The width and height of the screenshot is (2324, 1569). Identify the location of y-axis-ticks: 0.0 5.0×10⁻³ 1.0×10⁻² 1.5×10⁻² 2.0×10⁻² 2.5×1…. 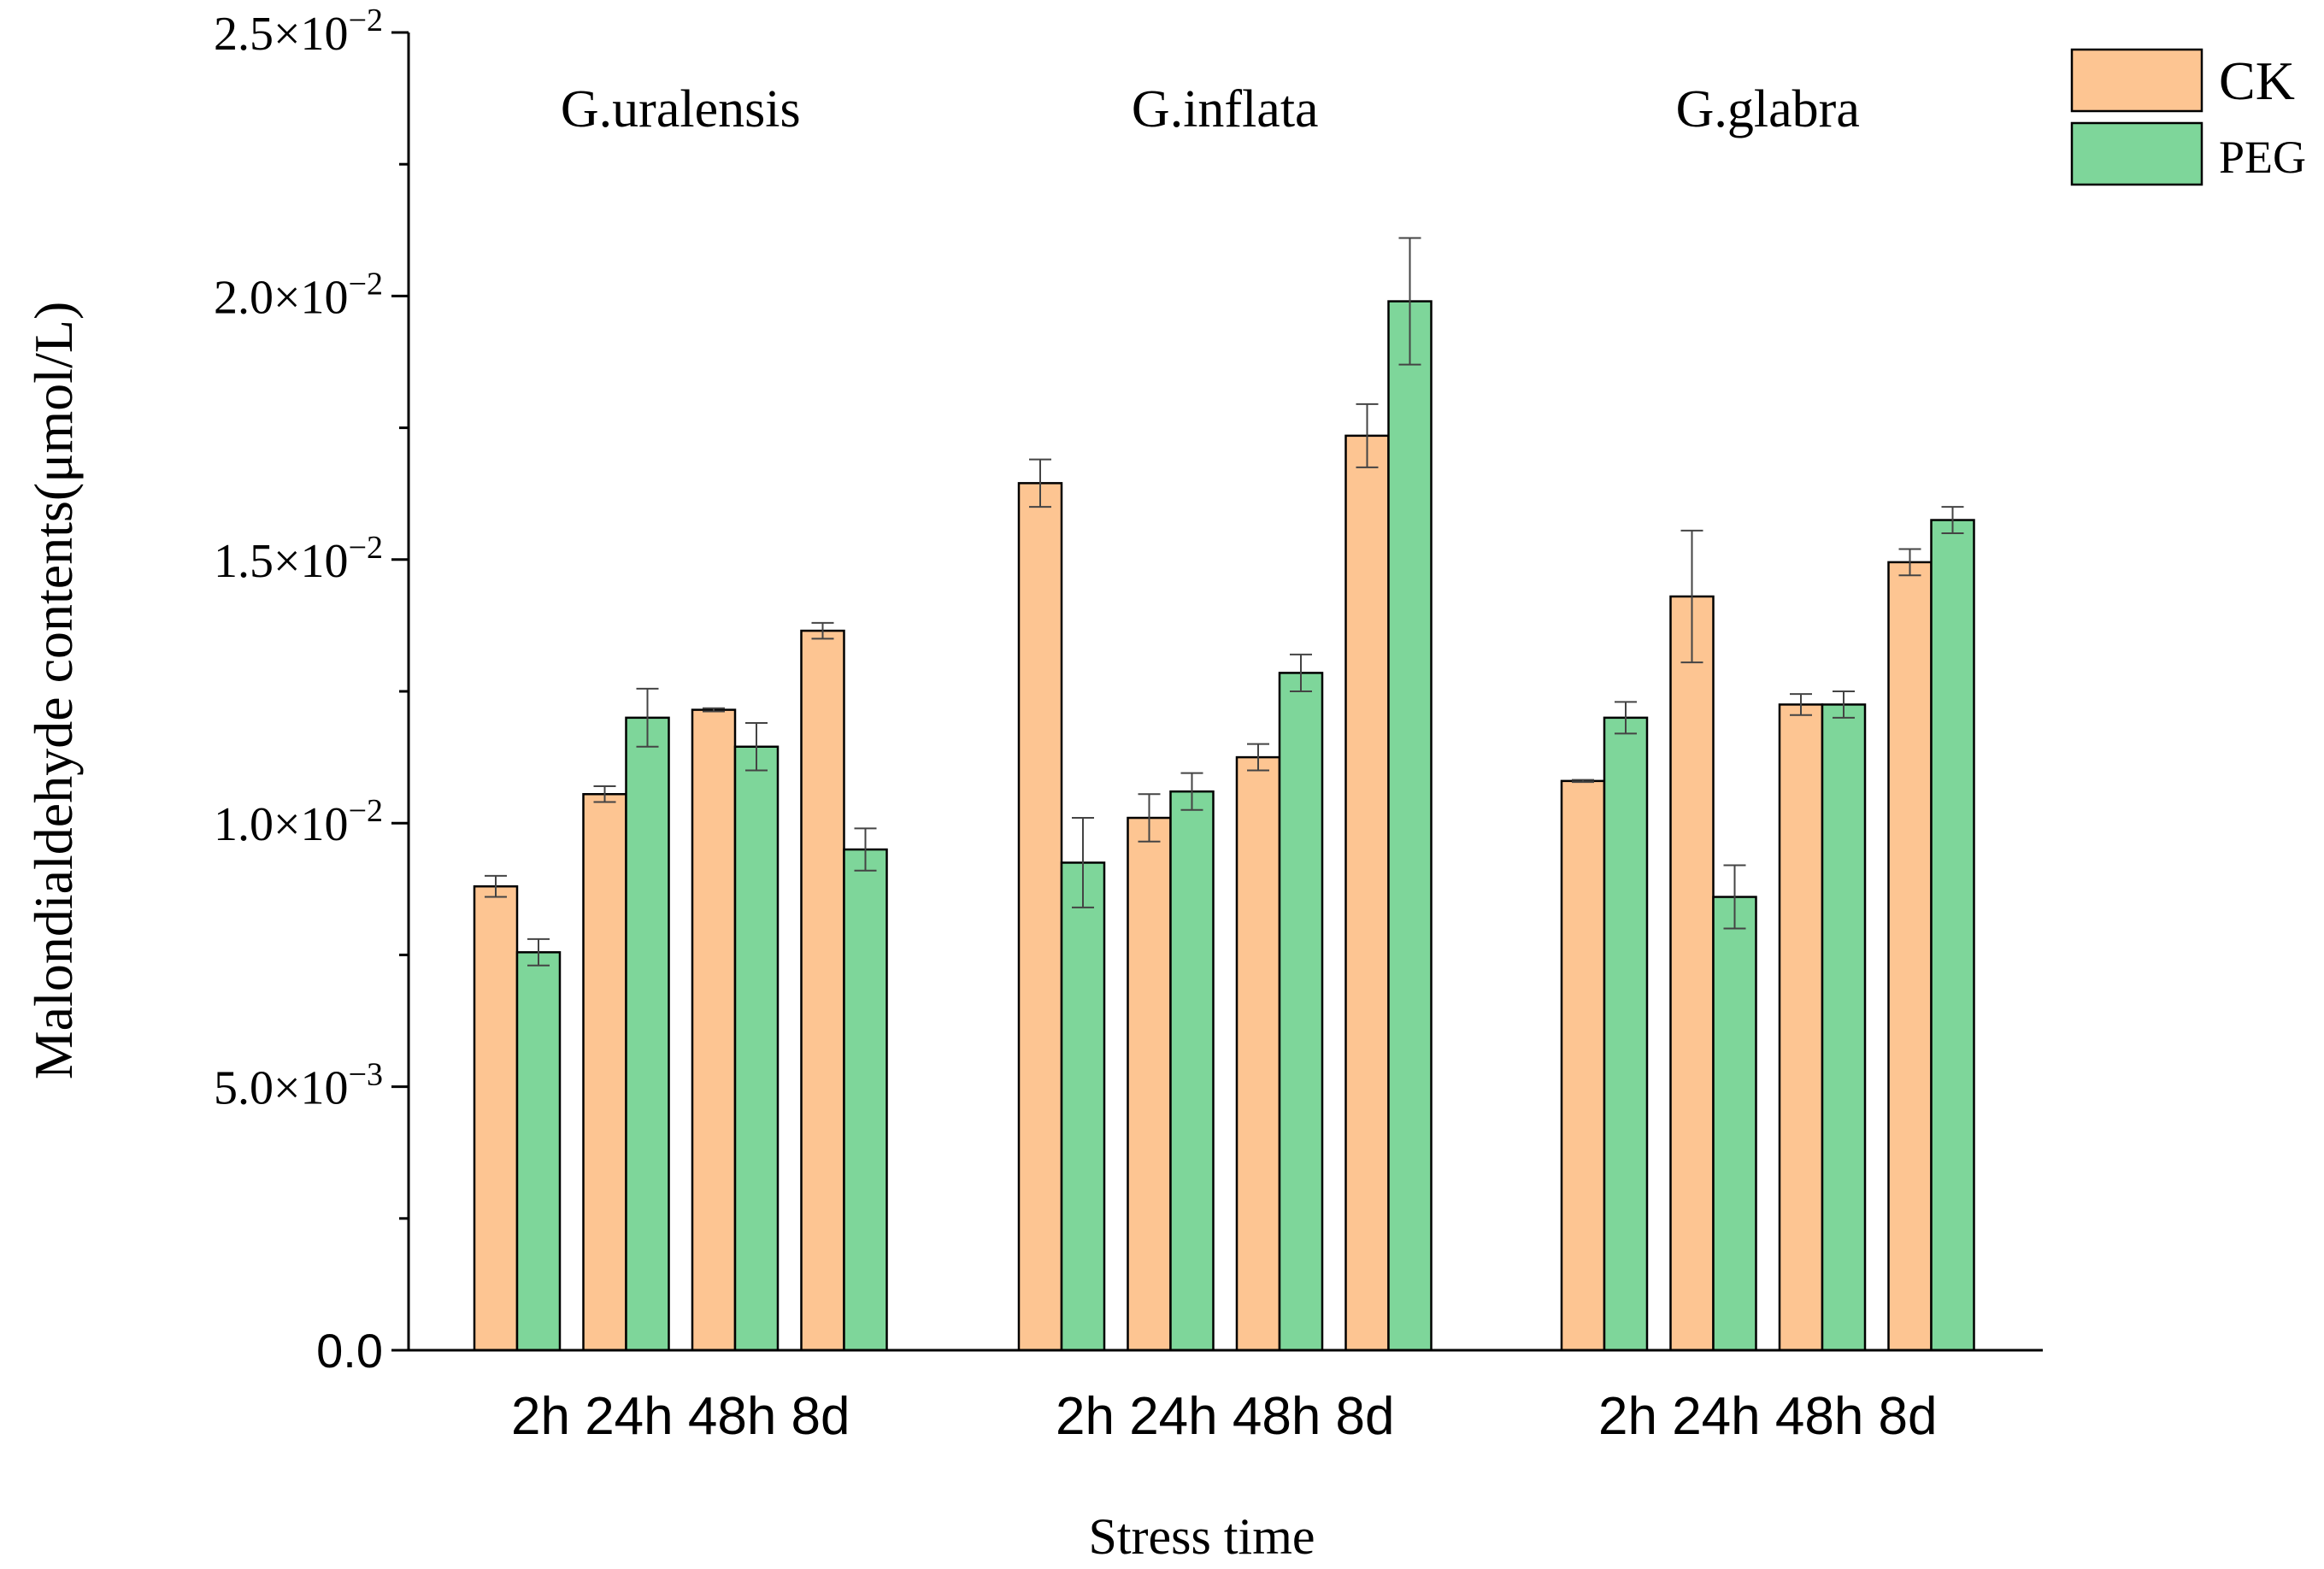
(311, 690).